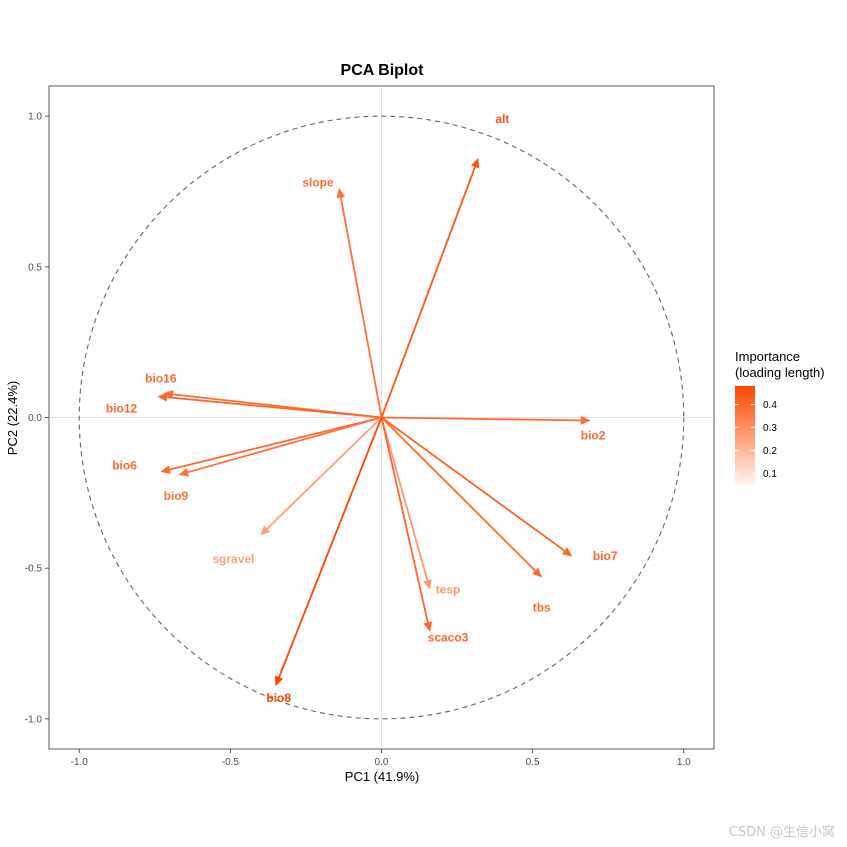  Describe the element at coordinates (593, 436) in the screenshot. I see `label-bio2: bio2` at that location.